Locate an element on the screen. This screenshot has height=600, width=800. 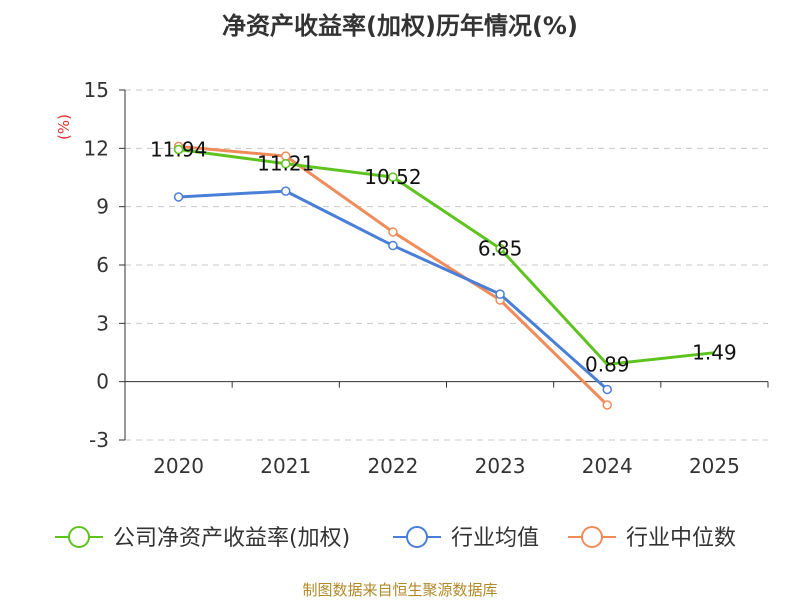
x-tick-labels: 2020 2021 2022 2023 2024 2025 is located at coordinates (446, 466).